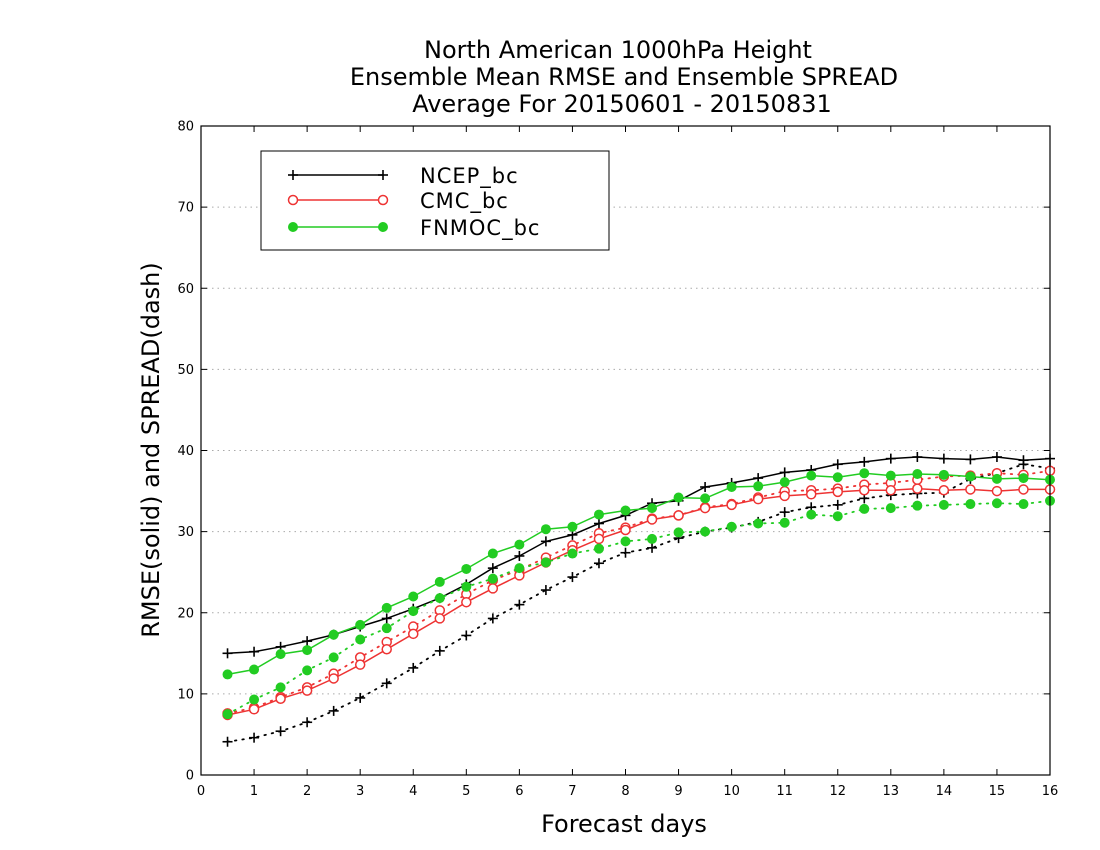 The width and height of the screenshot is (1100, 850). Describe the element at coordinates (731, 791) in the screenshot. I see `x-tick-label: 10` at that location.